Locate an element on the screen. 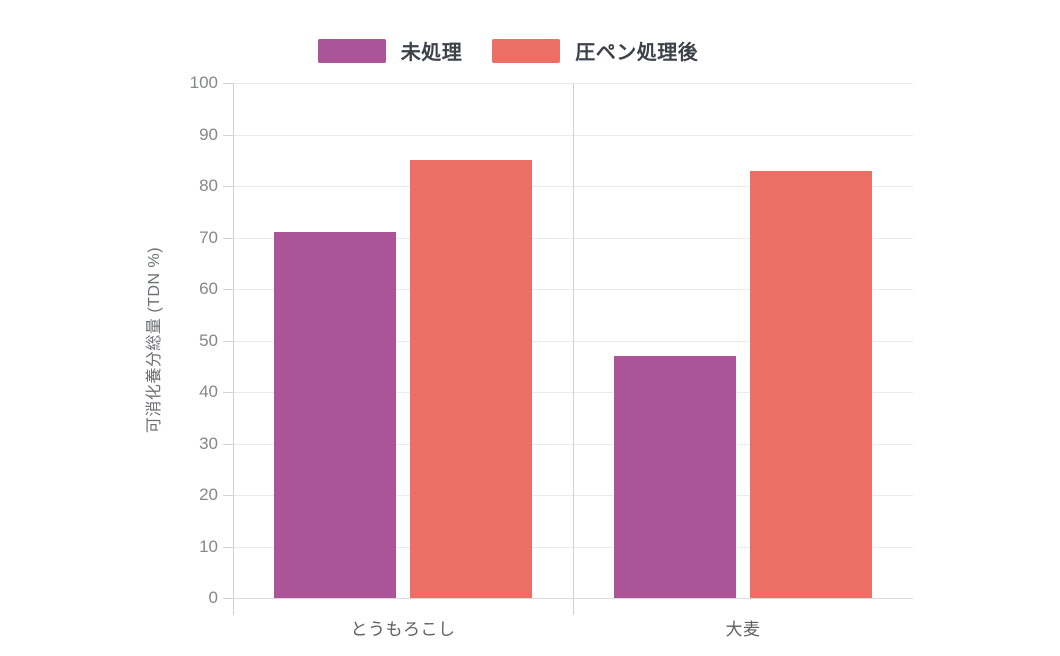 The height and width of the screenshot is (656, 1060). y-tick-label: 100 is located at coordinates (203, 82).